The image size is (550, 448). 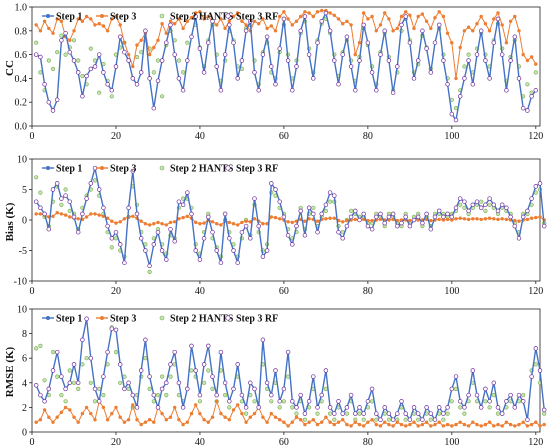 I want to click on cc-x-tick-label: 60, so click(x=284, y=136).